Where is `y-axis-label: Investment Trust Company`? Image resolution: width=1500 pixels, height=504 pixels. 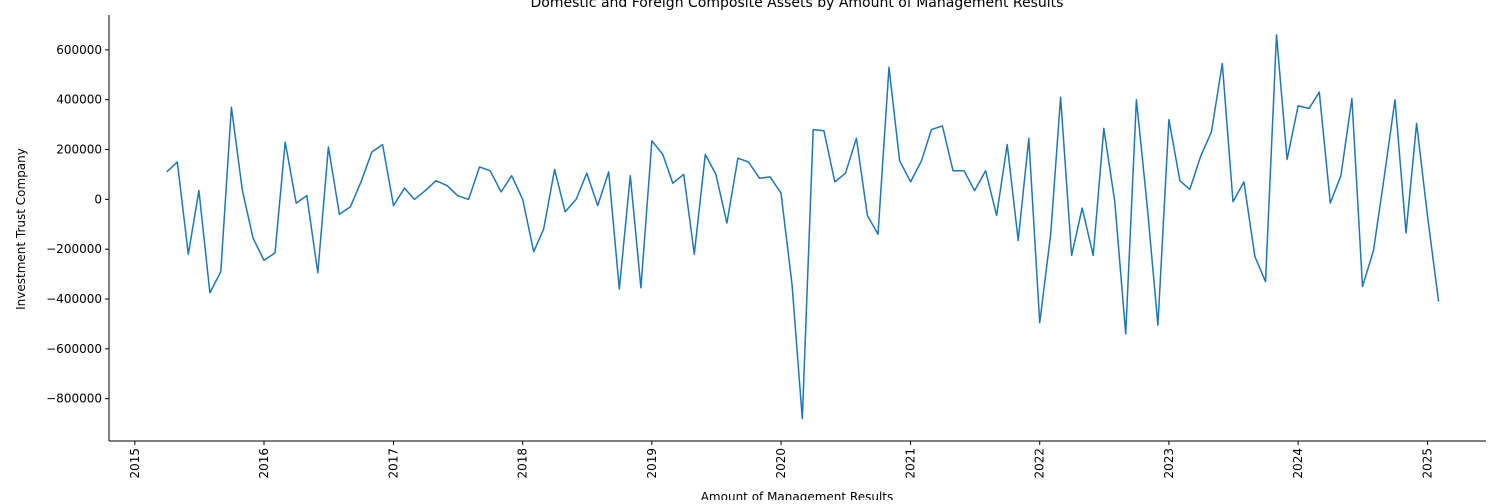
y-axis-label: Investment Trust Company is located at coordinates (21, 229).